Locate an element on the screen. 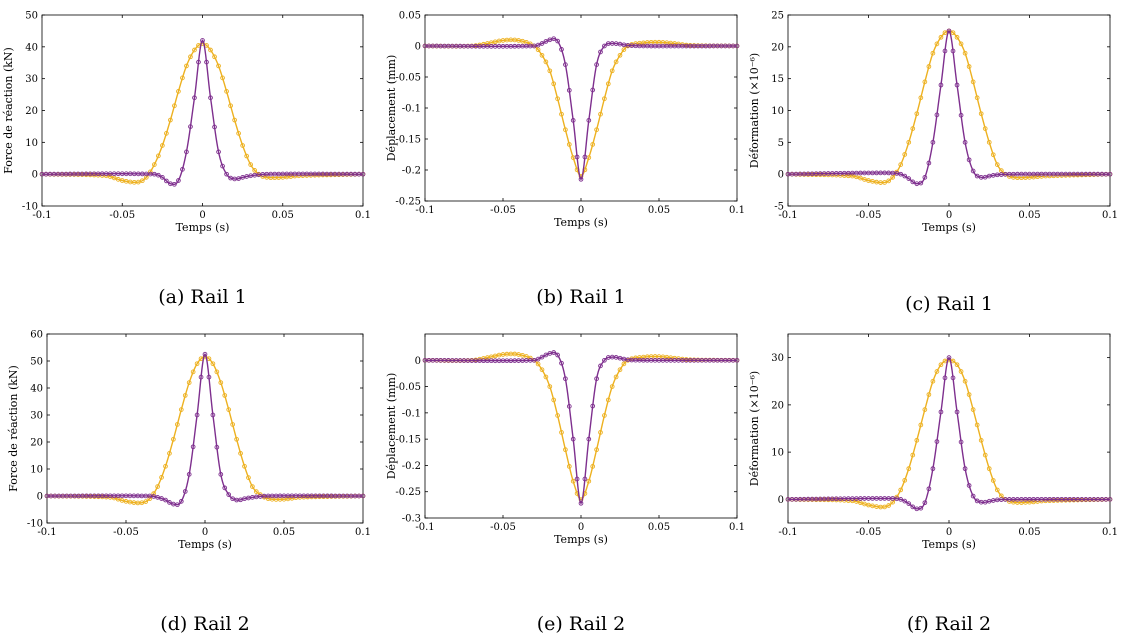 Image resolution: width=1121 pixels, height=643 pixels. y-tick-label: 60 is located at coordinates (36, 335).